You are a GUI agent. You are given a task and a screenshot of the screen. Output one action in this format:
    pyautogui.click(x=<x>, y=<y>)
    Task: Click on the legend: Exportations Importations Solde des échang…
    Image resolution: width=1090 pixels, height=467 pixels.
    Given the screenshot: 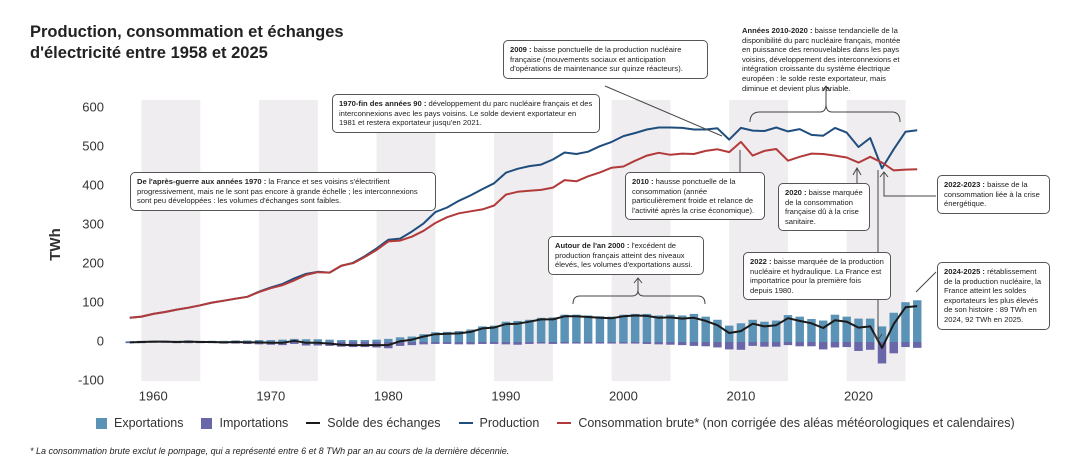 What is the action you would take?
    pyautogui.click(x=555, y=423)
    